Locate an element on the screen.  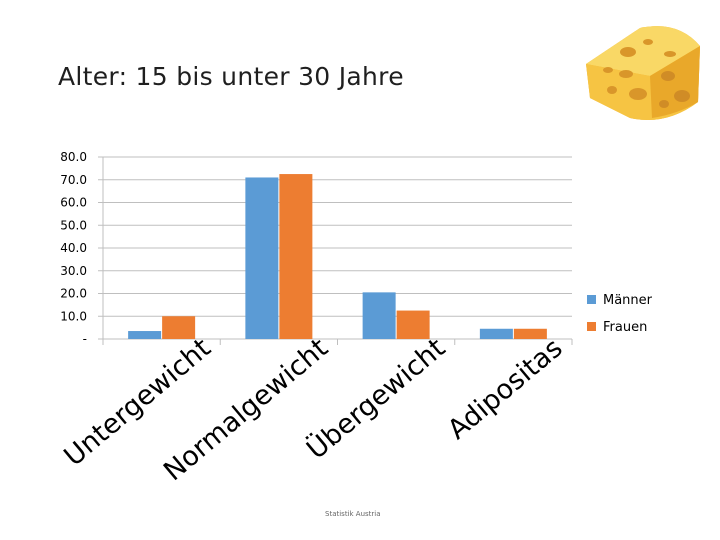
legend-swatch-männer is located at coordinates (591, 299).